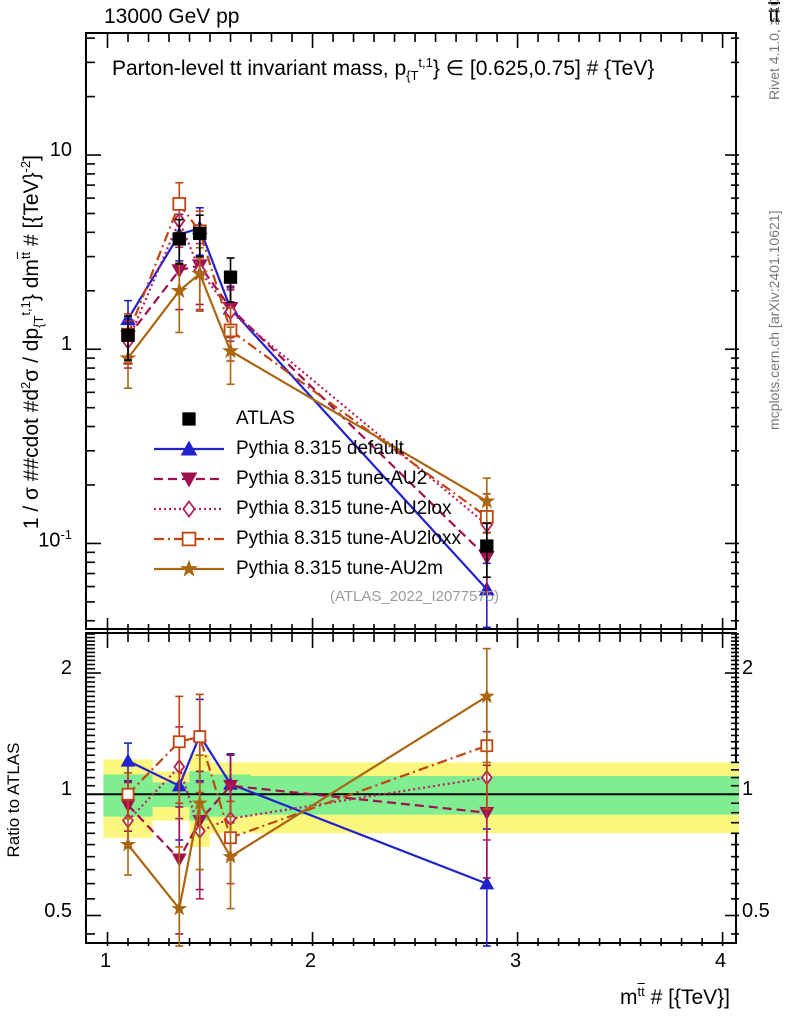  I want to click on main-ytick-1: 1, so click(66, 344).